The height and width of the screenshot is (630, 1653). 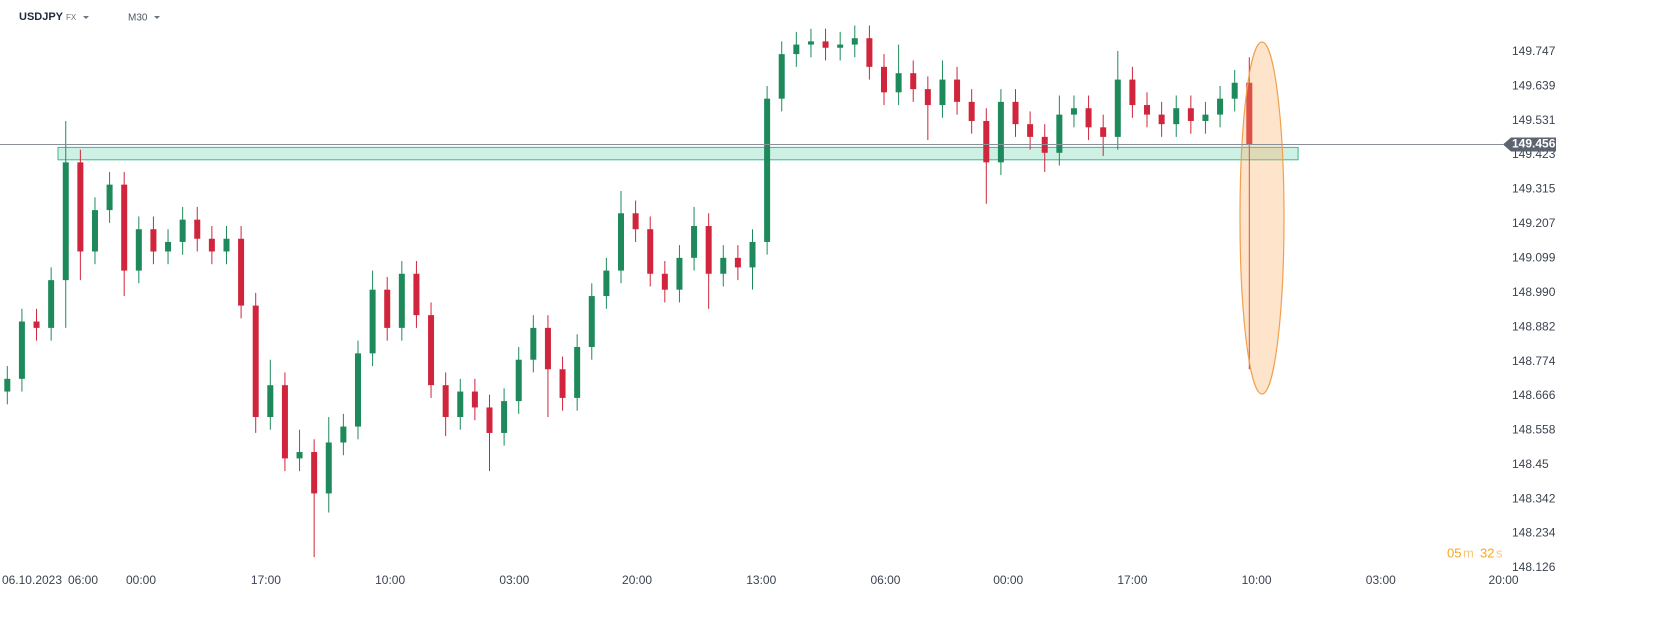 I want to click on timeframe: M30, so click(x=138, y=18).